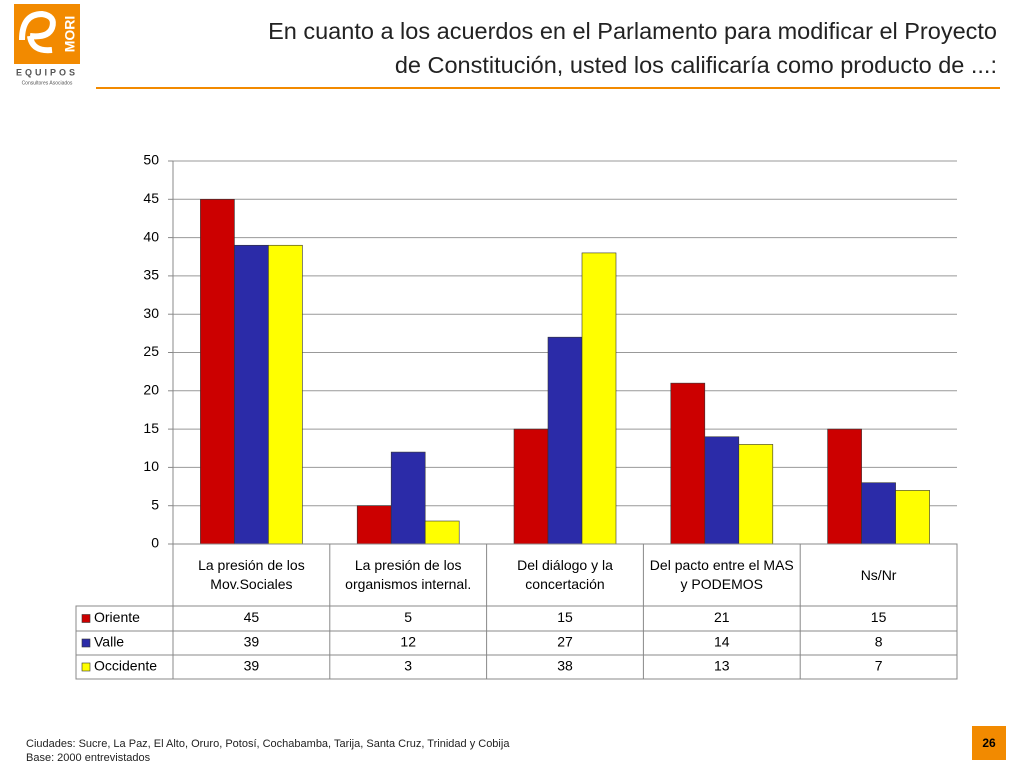 Image resolution: width=1024 pixels, height=768 pixels. I want to click on table-value: 7, so click(879, 666).